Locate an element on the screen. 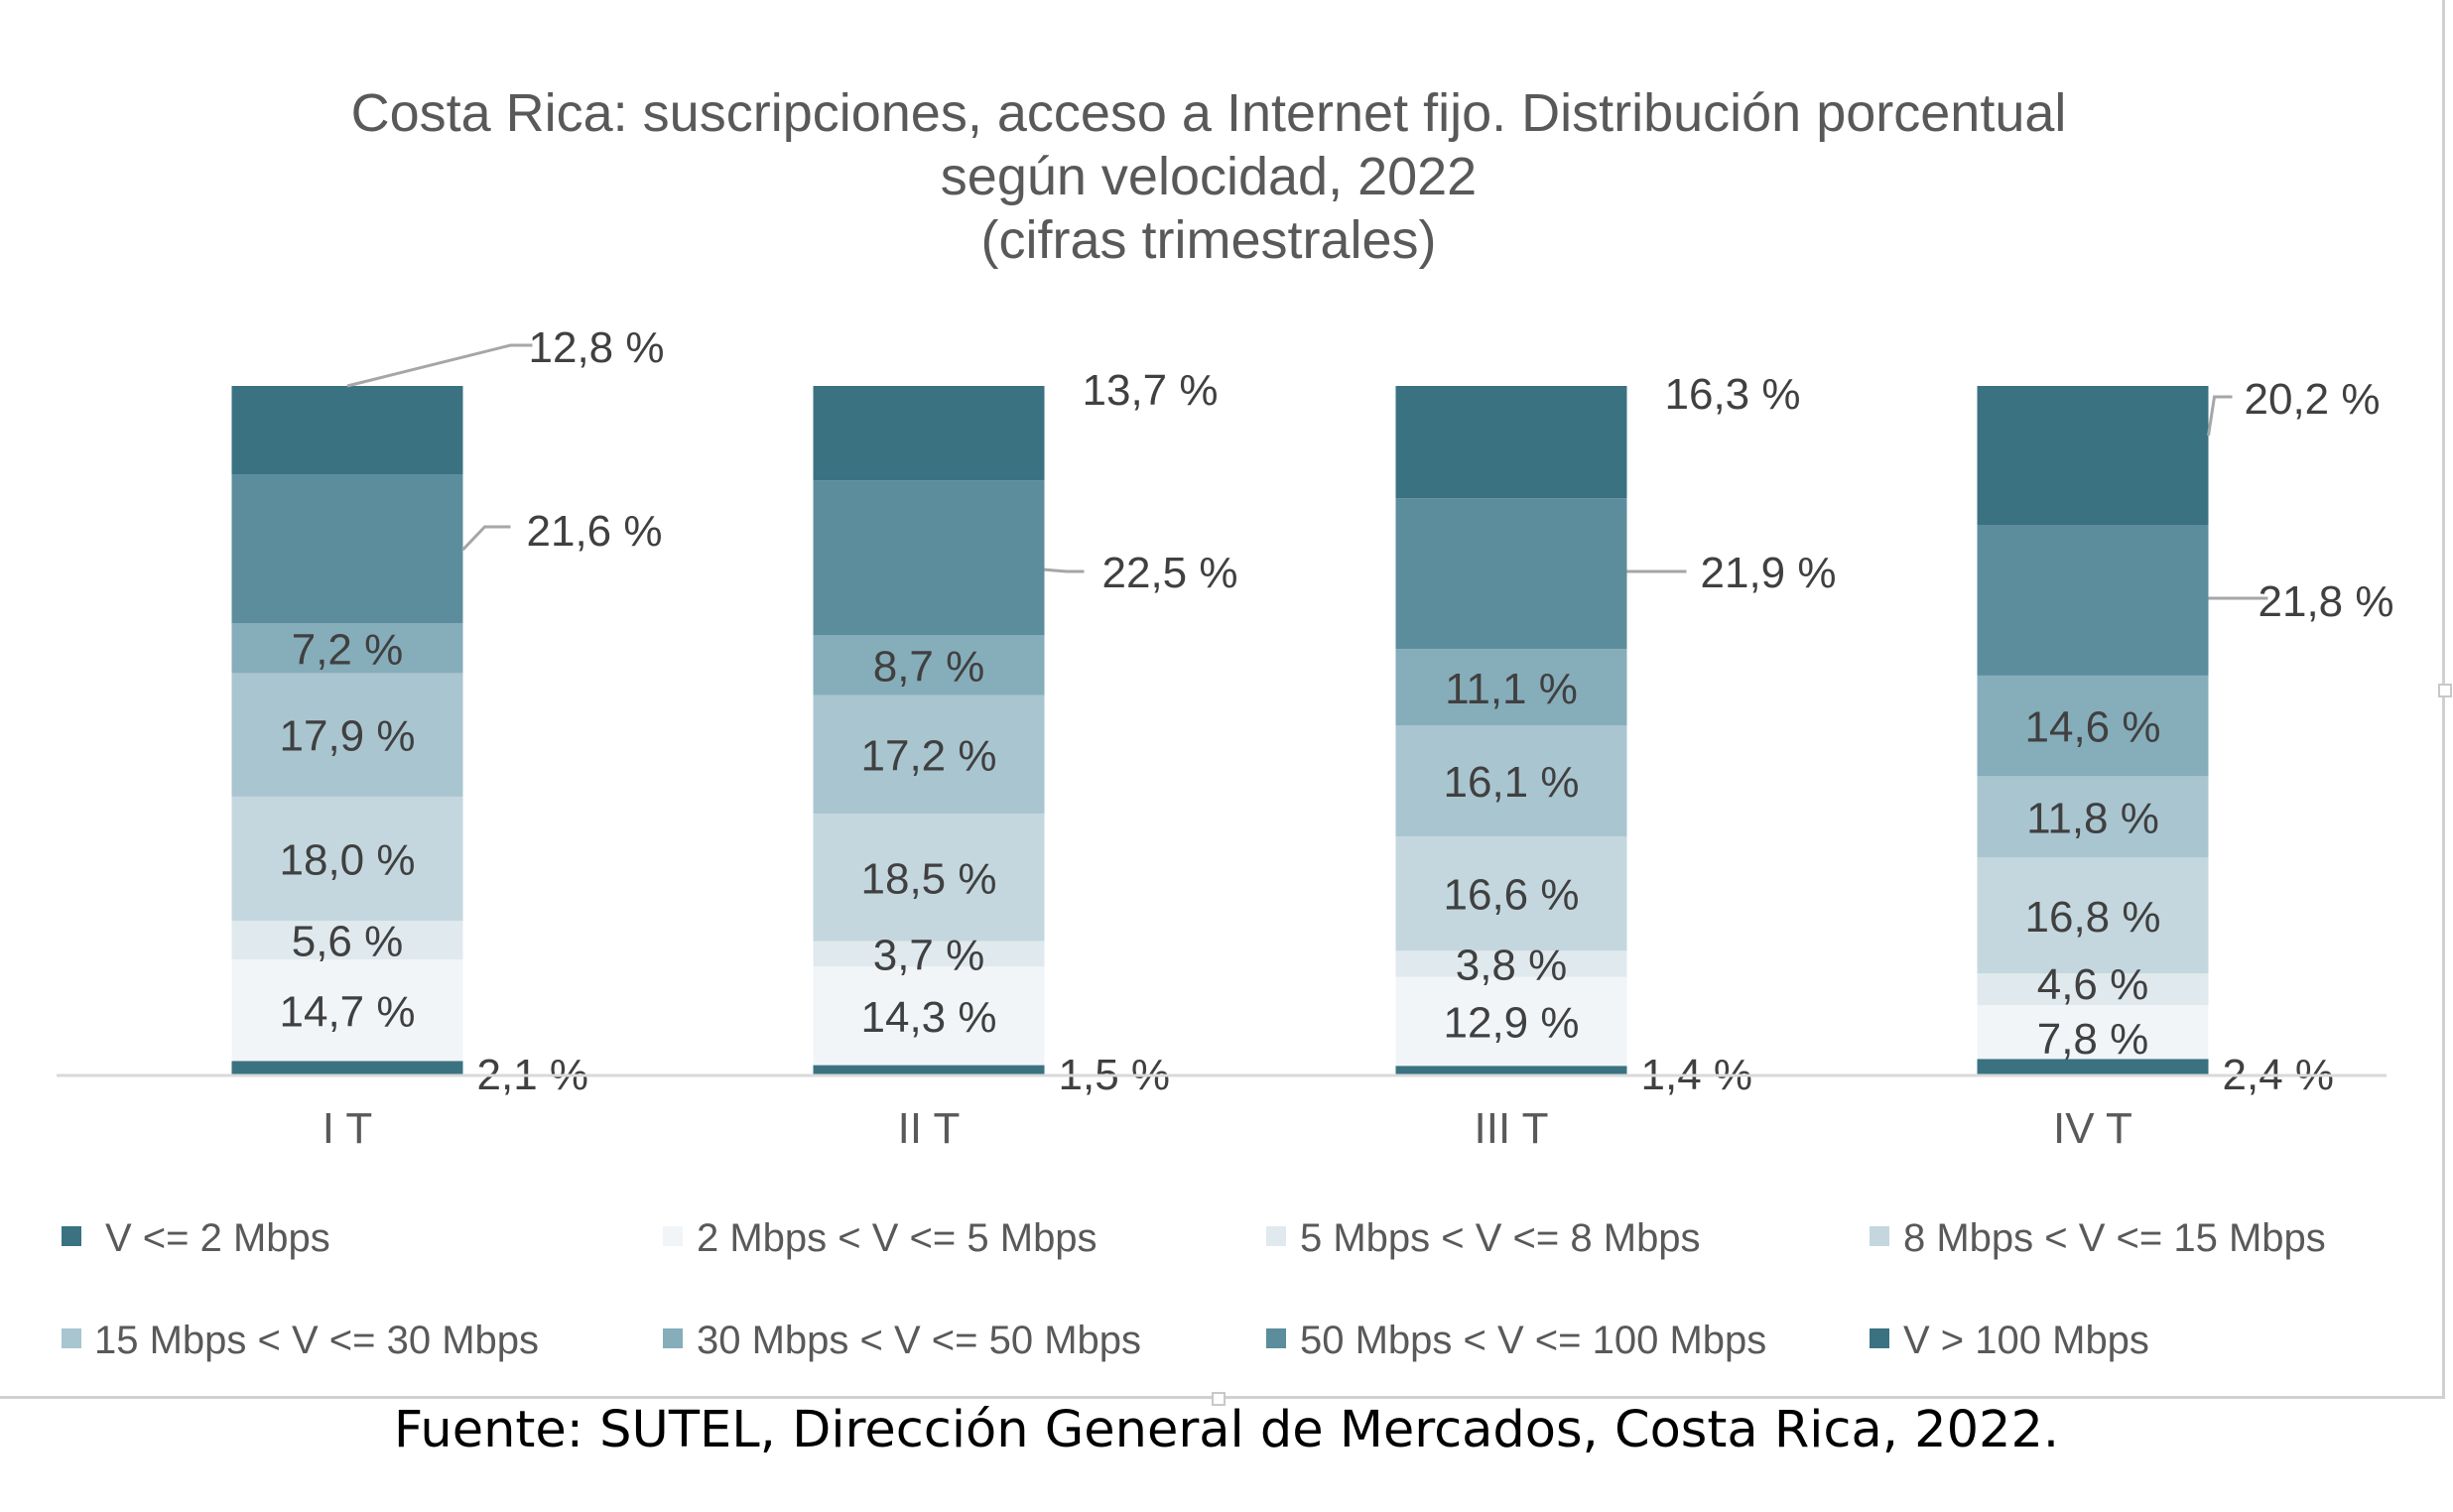 The height and width of the screenshot is (1512, 2453). data-label: 16,8 % is located at coordinates (2093, 917).